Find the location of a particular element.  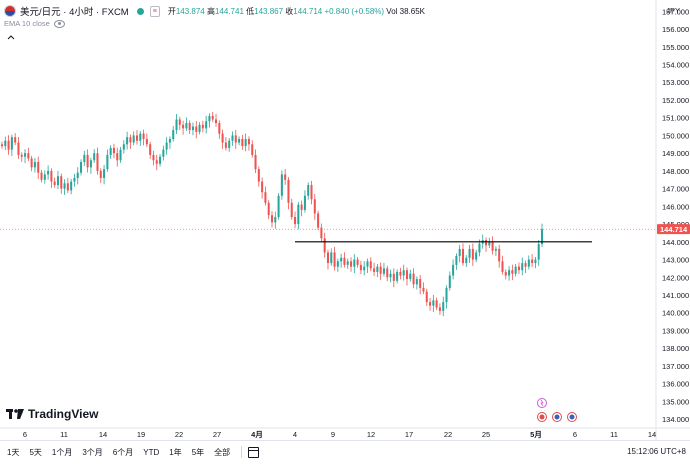

clock: 15:12:06 UTC+8 is located at coordinates (656, 451).